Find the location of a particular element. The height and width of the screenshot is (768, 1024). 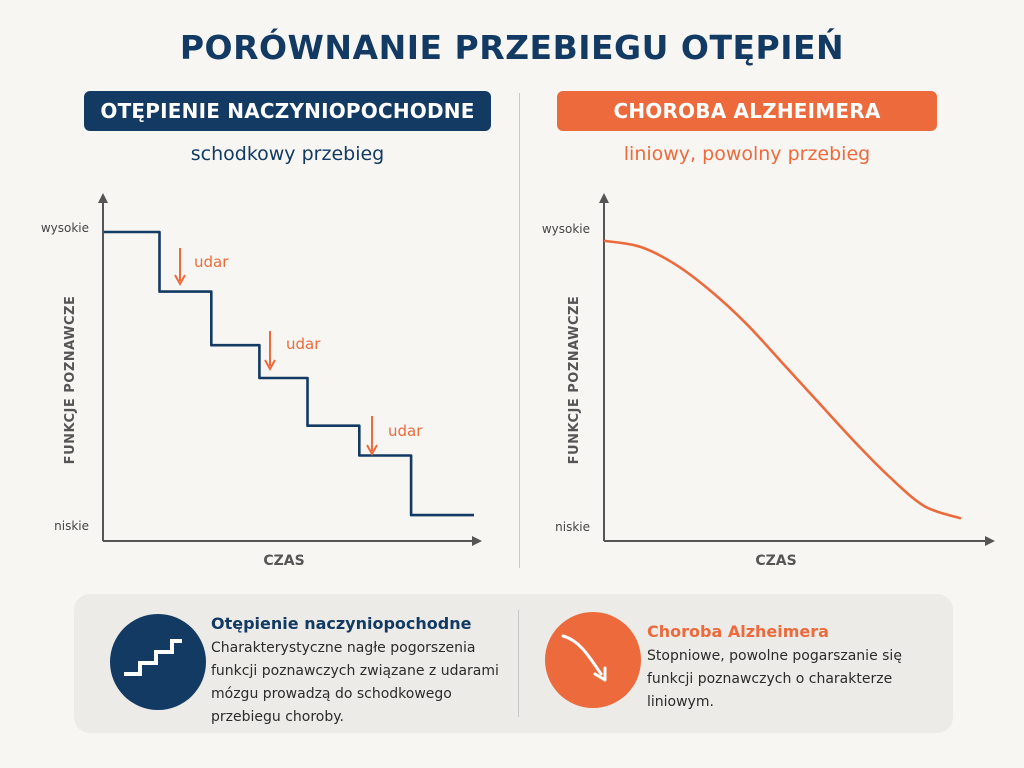

page-title: PORÓWNANIE PRZEBIEGU OTĘPIEŃ is located at coordinates (512, 47).